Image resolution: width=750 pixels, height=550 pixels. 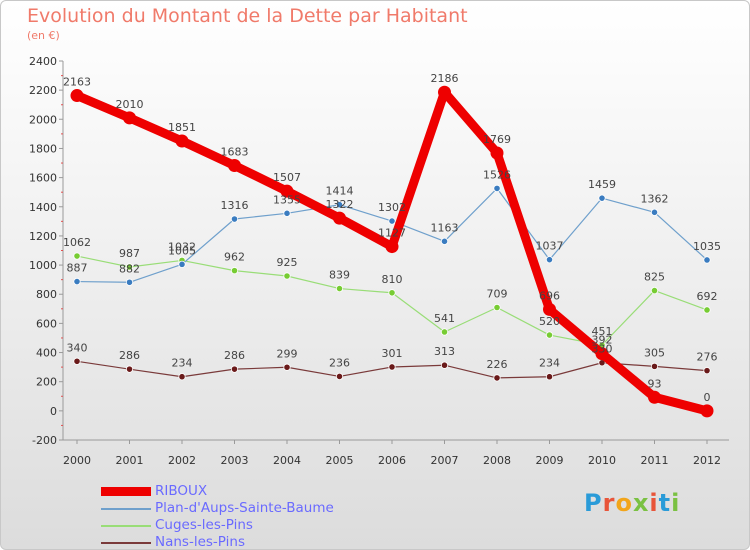 I want to click on x-tick-label: 2012, so click(x=707, y=460).